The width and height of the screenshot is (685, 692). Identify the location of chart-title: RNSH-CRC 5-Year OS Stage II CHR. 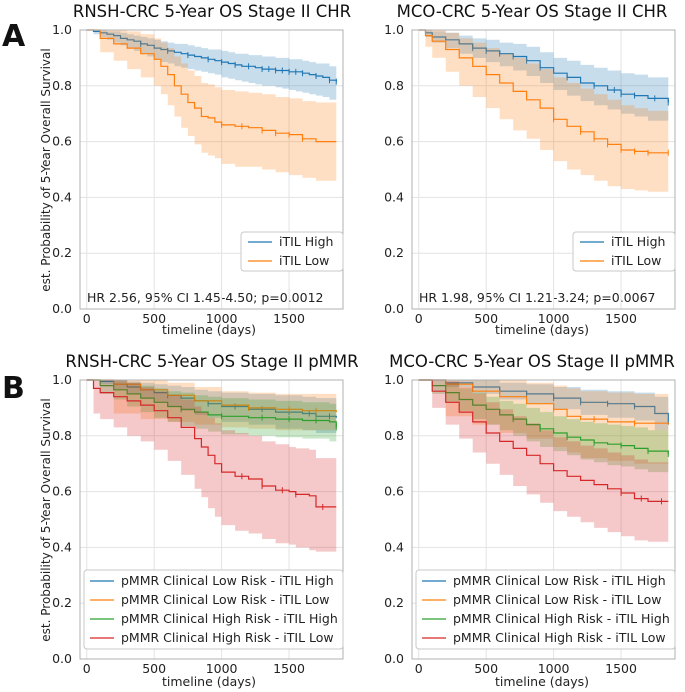
(212, 11).